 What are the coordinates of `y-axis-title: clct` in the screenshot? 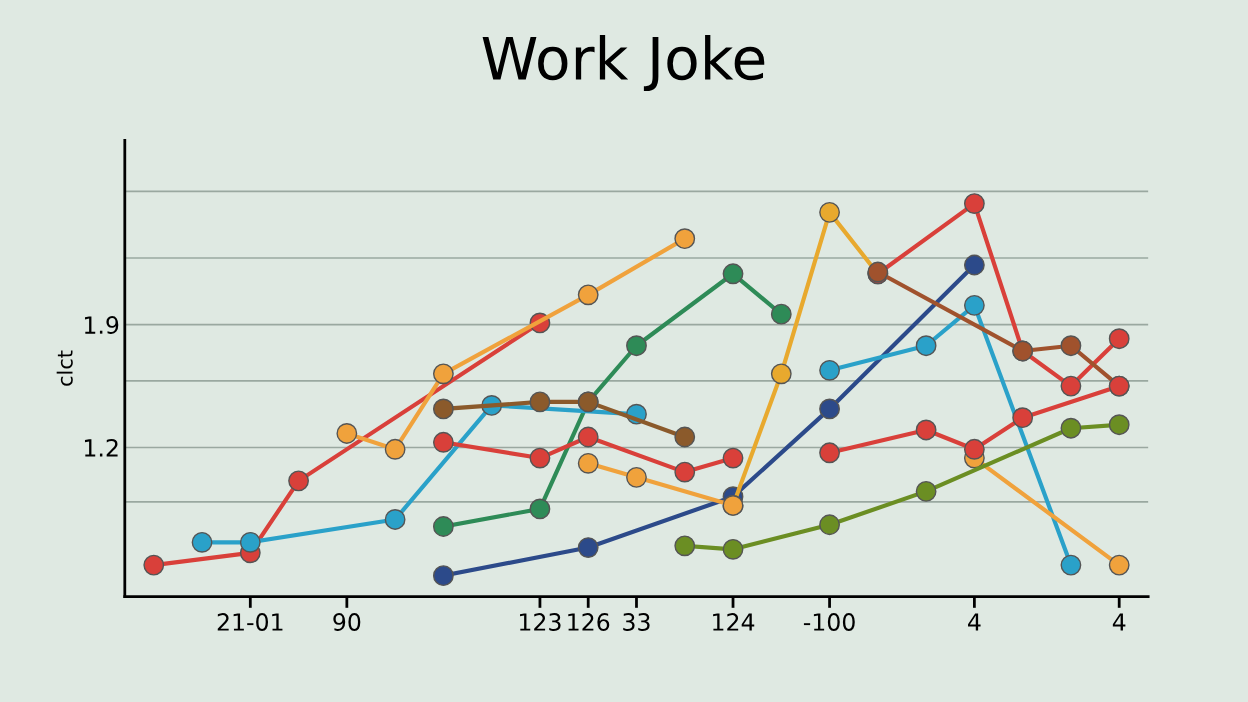 It's located at (64, 368).